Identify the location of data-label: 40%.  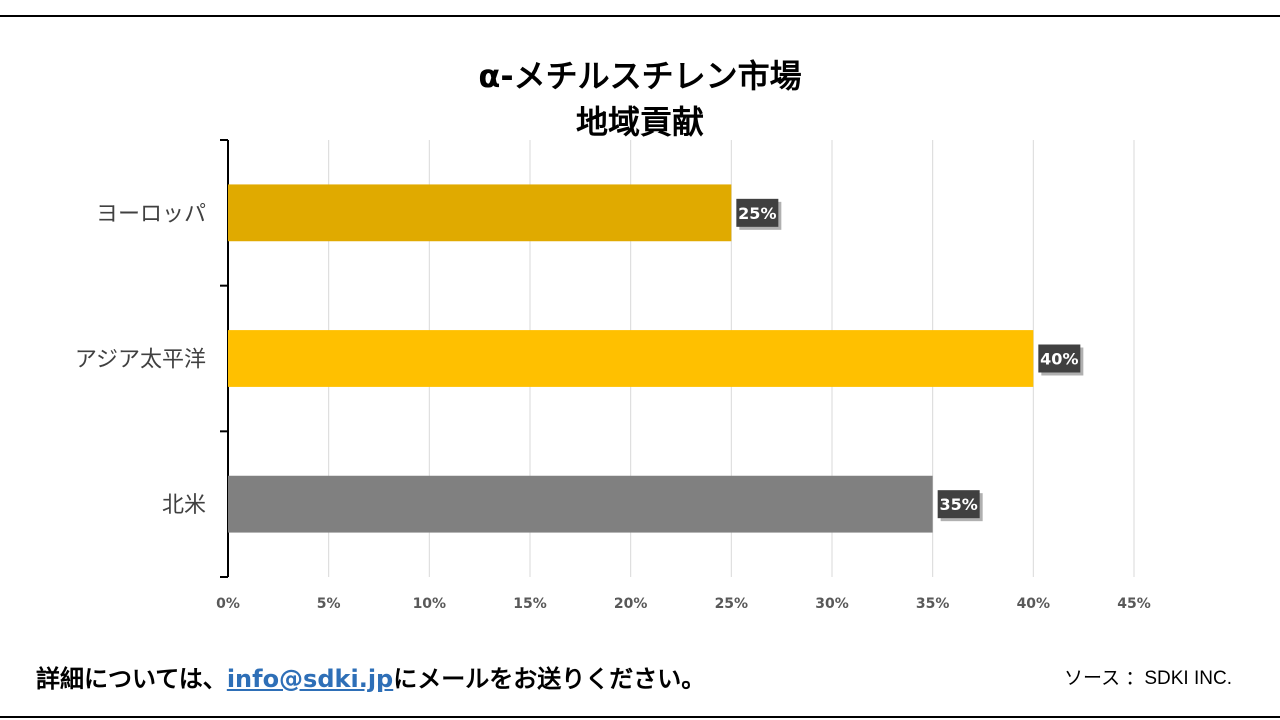
(1059, 359).